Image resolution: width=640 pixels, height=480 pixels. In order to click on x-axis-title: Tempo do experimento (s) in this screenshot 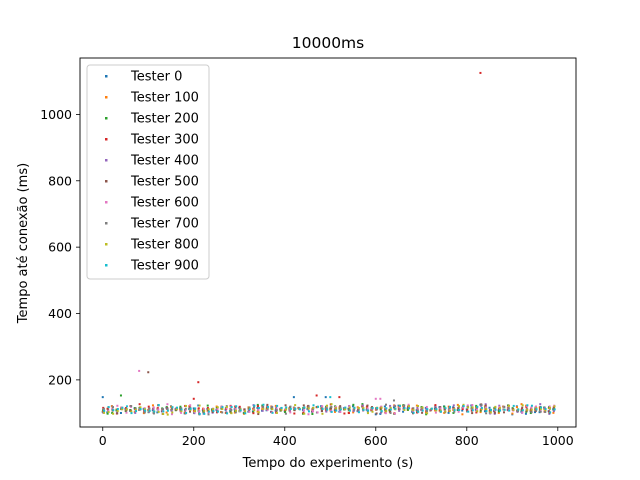, I will do `click(328, 463)`.